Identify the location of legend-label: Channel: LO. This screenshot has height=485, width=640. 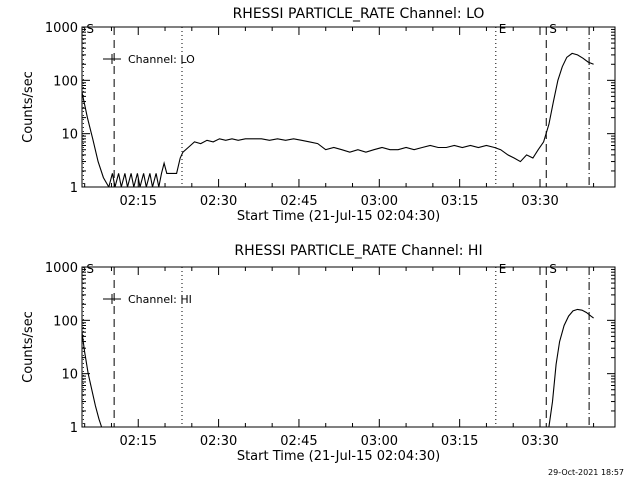
(161, 59).